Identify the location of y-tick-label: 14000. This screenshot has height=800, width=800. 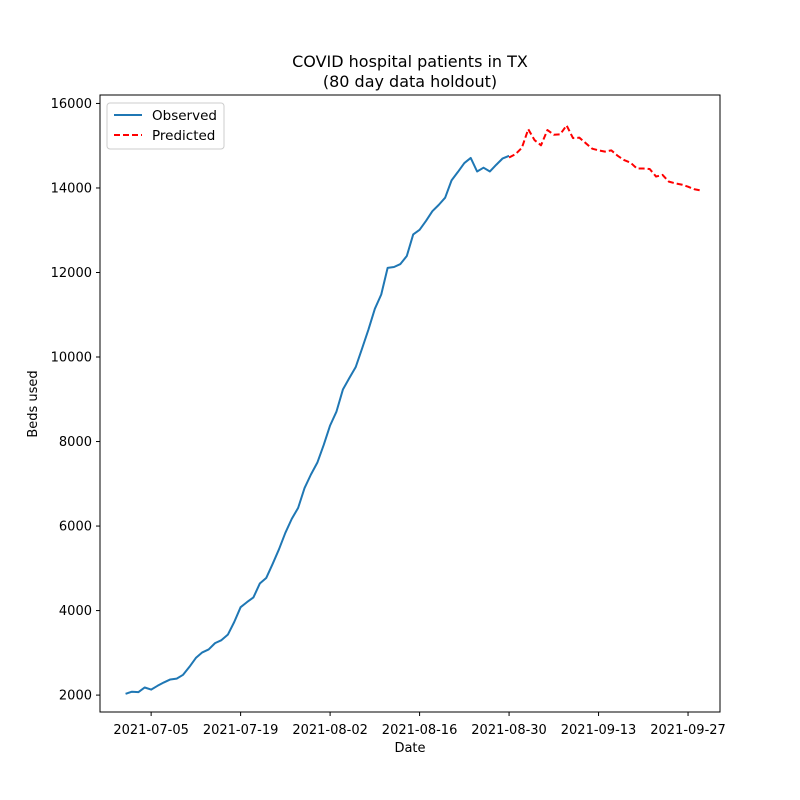
(71, 188).